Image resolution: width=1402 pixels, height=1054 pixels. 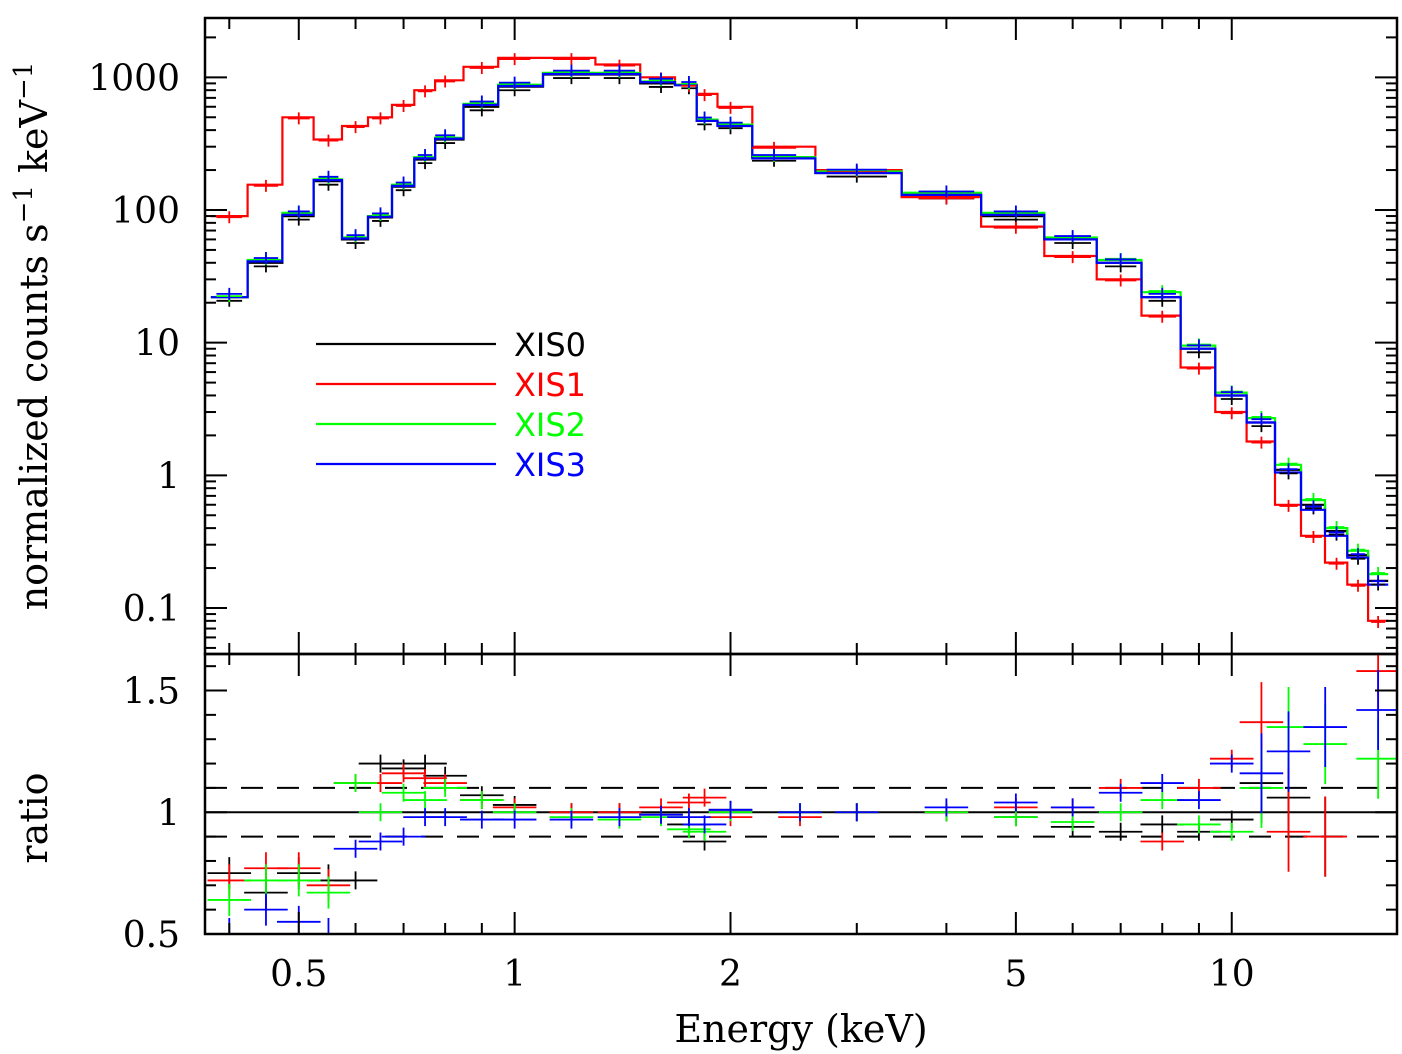 What do you see at coordinates (762, 974) in the screenshot?
I see `x-tick-labels: 0.5 1 2 5 10` at bounding box center [762, 974].